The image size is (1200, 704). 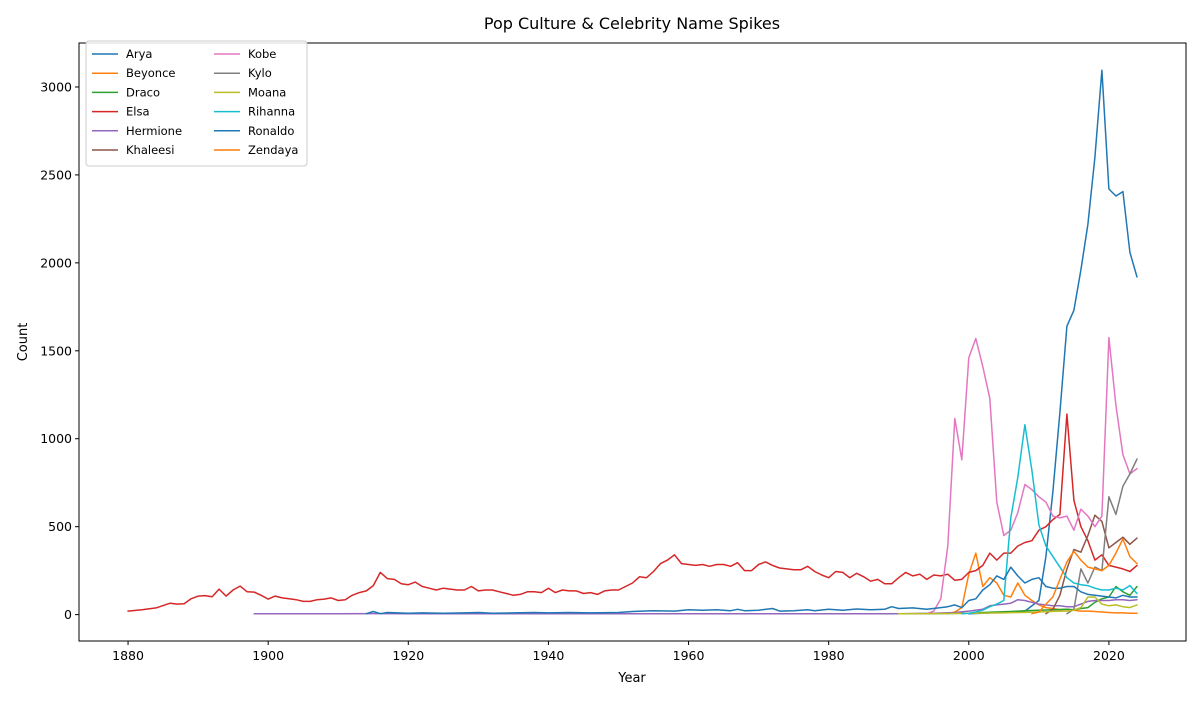 I want to click on series-line-khaleesi, so click(x=1091, y=564).